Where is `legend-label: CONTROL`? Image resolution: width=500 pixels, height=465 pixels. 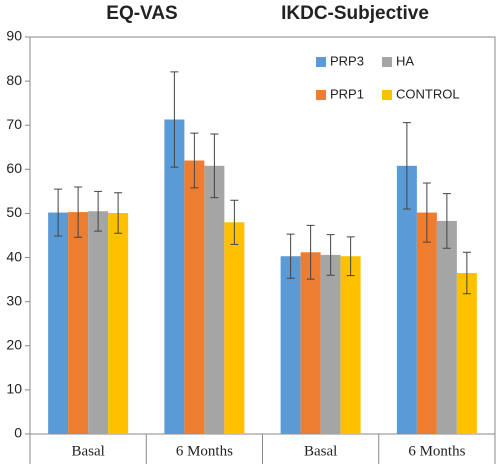
legend-label: CONTROL is located at coordinates (428, 93).